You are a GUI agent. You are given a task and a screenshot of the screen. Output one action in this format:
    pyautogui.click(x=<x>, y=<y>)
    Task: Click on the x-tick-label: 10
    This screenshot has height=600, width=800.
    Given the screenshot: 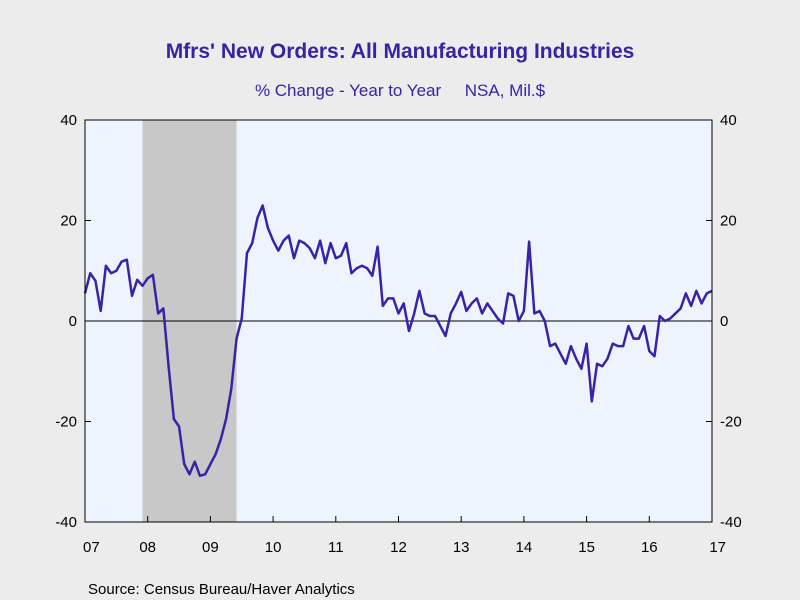 What is the action you would take?
    pyautogui.click(x=273, y=547)
    